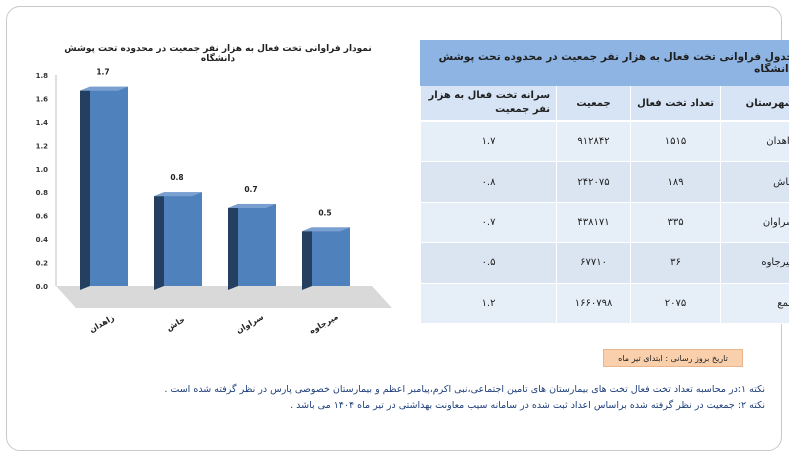 The image size is (789, 457). What do you see at coordinates (42, 287) in the screenshot?
I see `y-tick-label: 0.0` at bounding box center [42, 287].